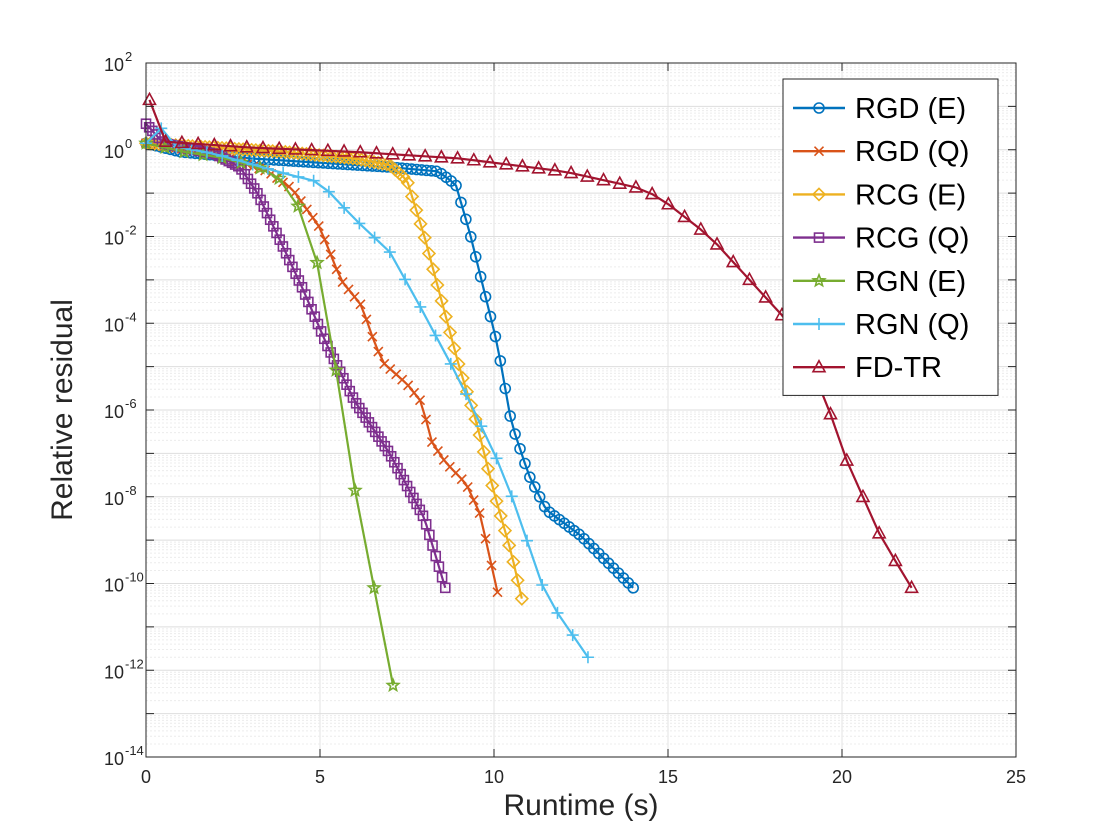  Describe the element at coordinates (131, 403) in the screenshot. I see `y-tick-exponent: -6` at that location.